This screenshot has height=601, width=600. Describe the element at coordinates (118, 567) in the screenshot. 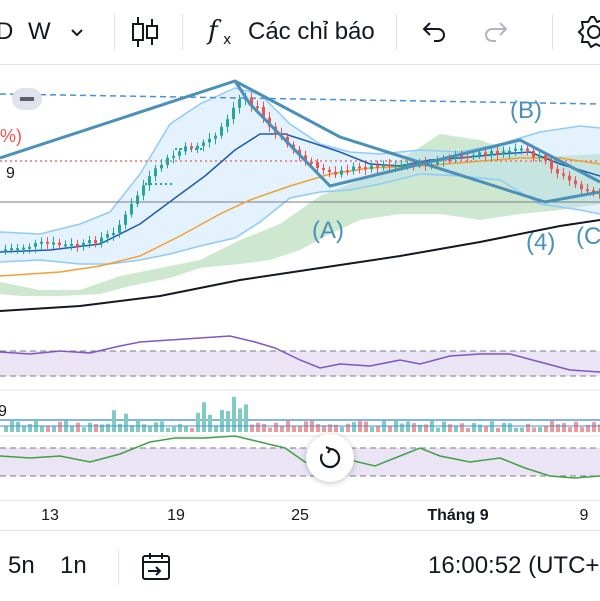

I see `bottom-divider` at that location.